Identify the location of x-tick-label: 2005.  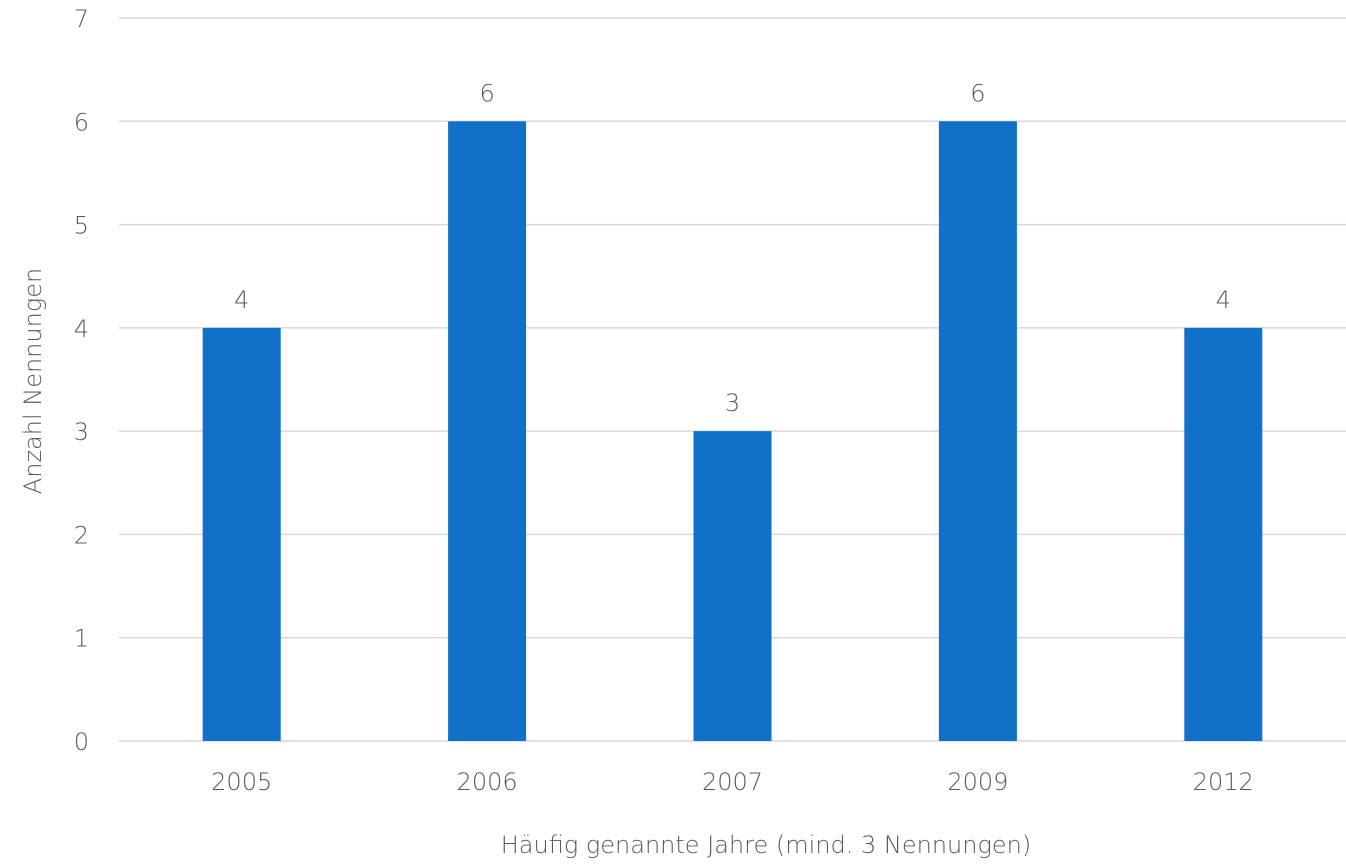
(241, 782).